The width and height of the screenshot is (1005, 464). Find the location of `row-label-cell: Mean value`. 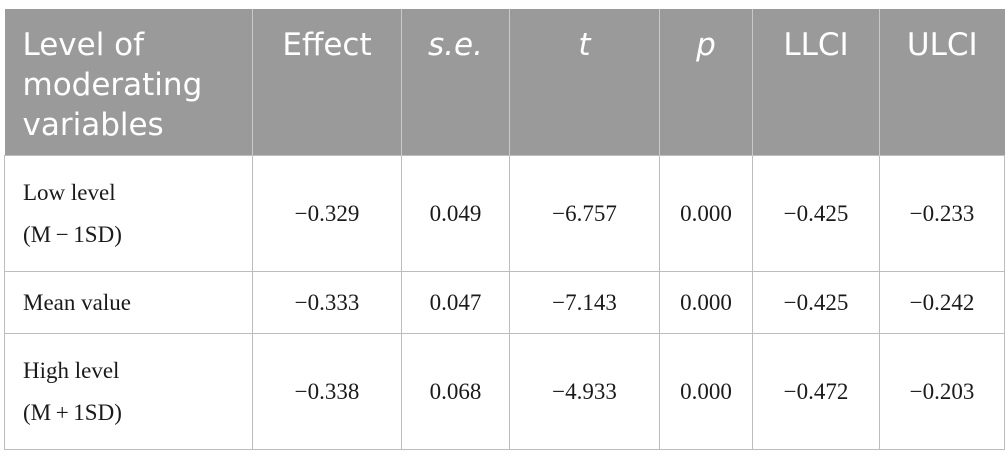

row-label-cell: Mean value is located at coordinates (128, 302).